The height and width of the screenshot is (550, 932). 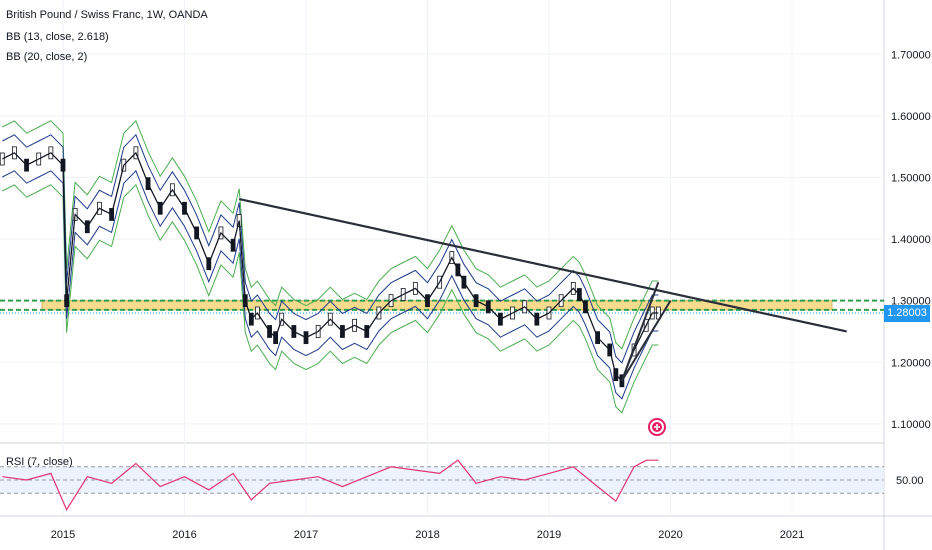 I want to click on symbol-title: British Pound / Swiss Franc, 1W, OANDA, so click(x=107, y=15).